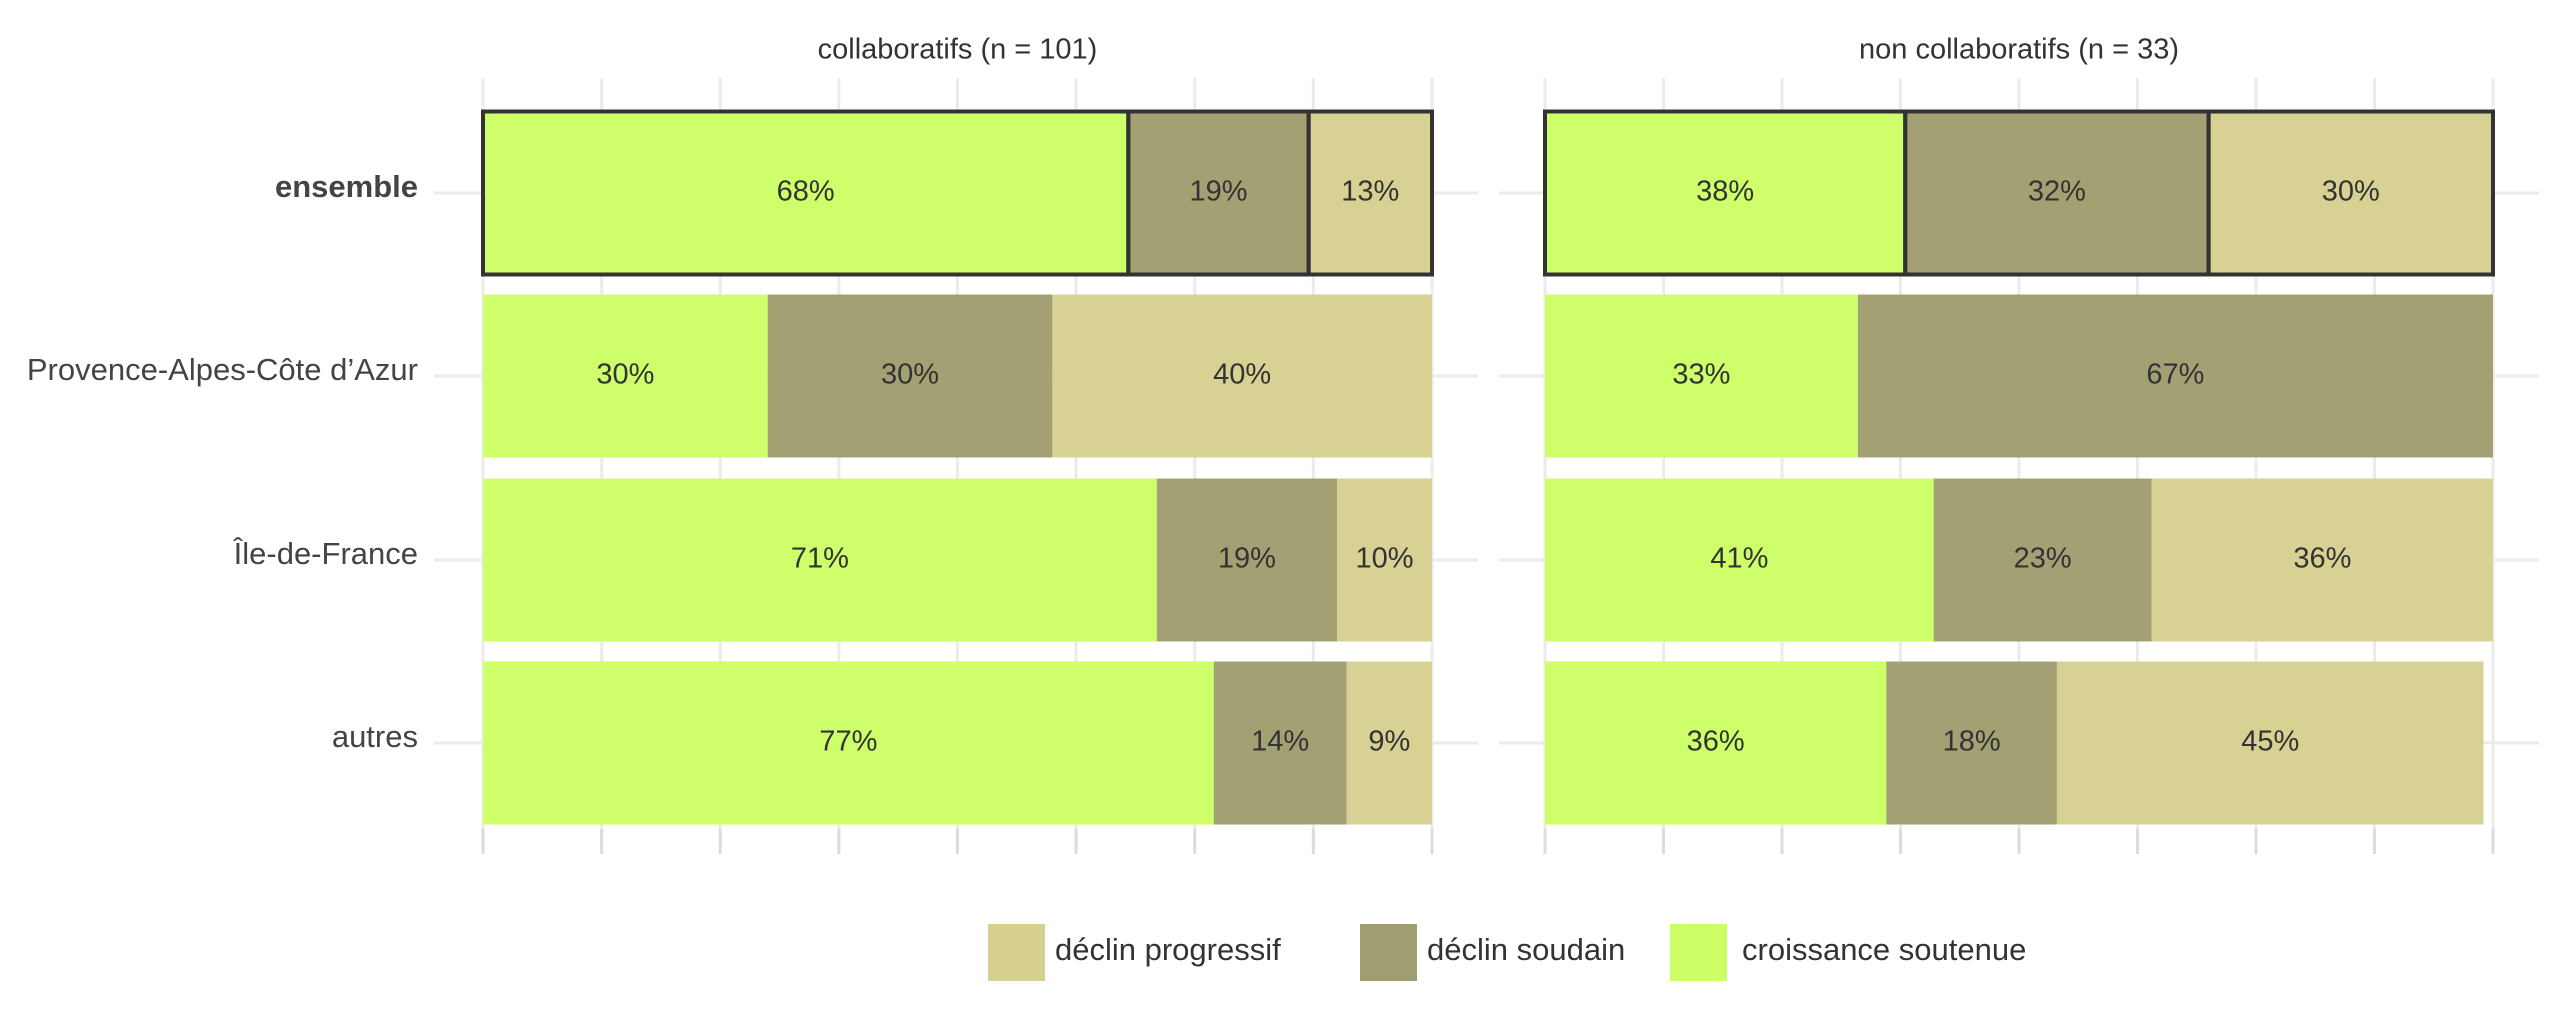 This screenshot has width=2560, height=1024. I want to click on value-label: 40%, so click(1242, 375).